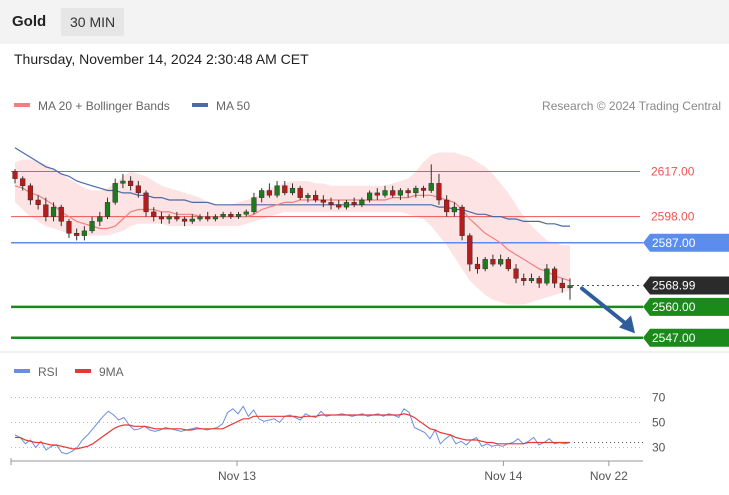  I want to click on level-badge-2587.00, so click(686, 242).